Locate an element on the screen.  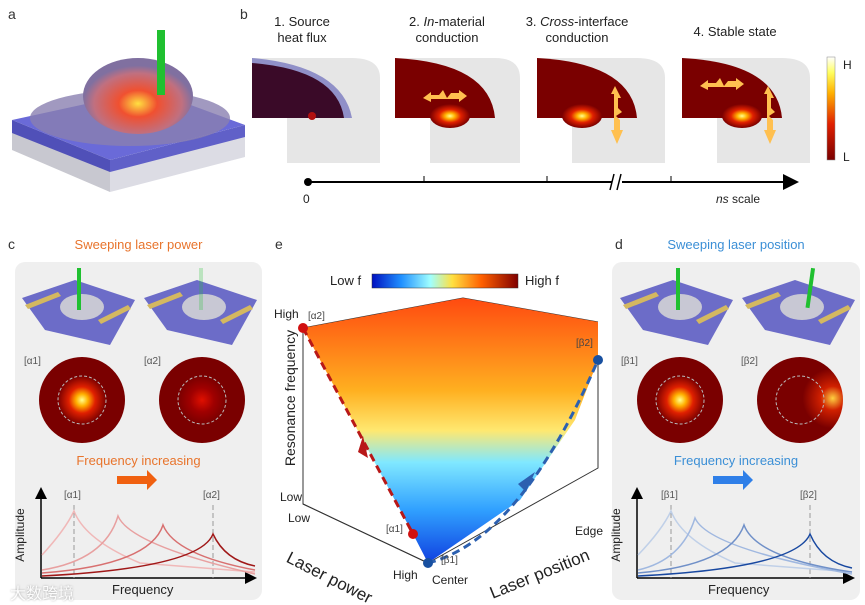
colorbar-low-label: L is located at coordinates (846, 157).